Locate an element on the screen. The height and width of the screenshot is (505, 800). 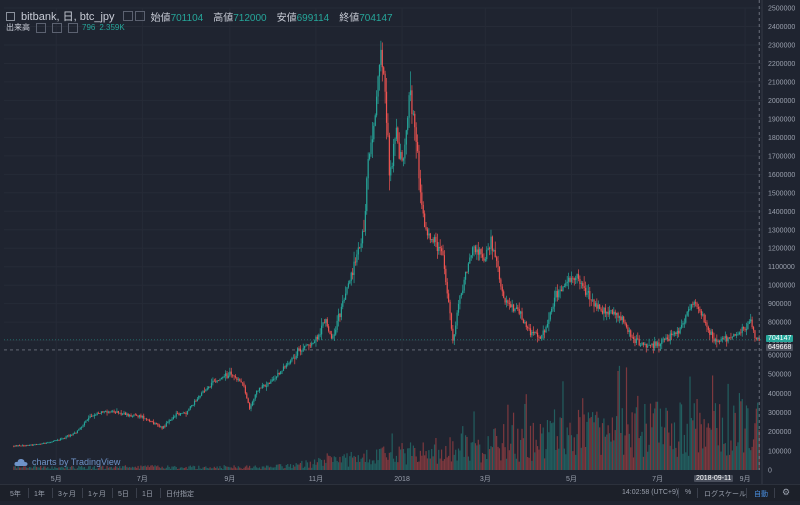
tradingview-watermark: charts by TradingView is located at coordinates (67, 462).